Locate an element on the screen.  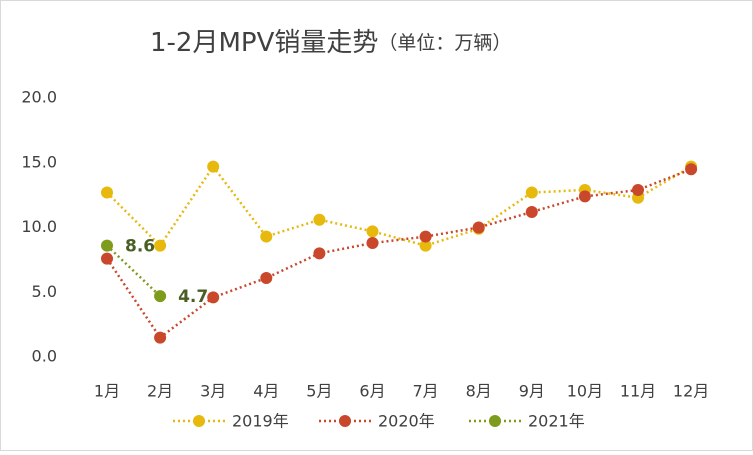
x-tick-label: 3月 is located at coordinates (213, 391).